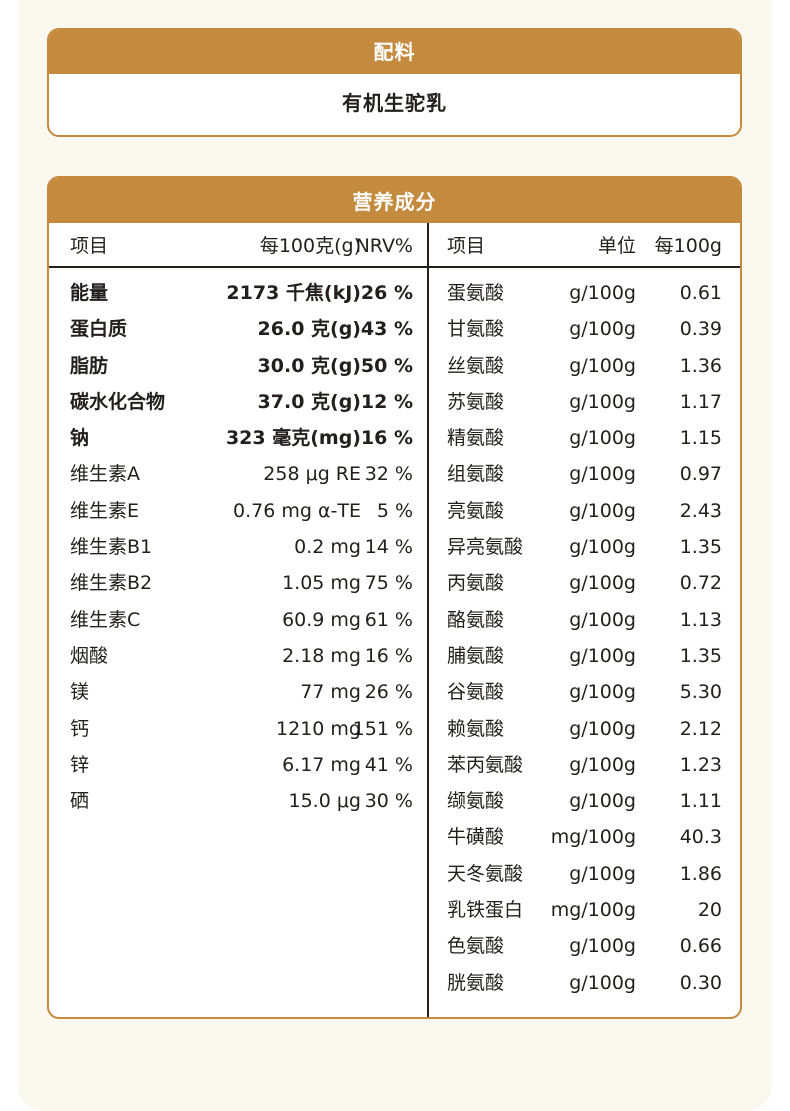 This screenshot has height=1111, width=790. Describe the element at coordinates (238, 329) in the screenshot. I see `nutrient-row: 蛋白质 26.0 克(g) 43 %` at that location.